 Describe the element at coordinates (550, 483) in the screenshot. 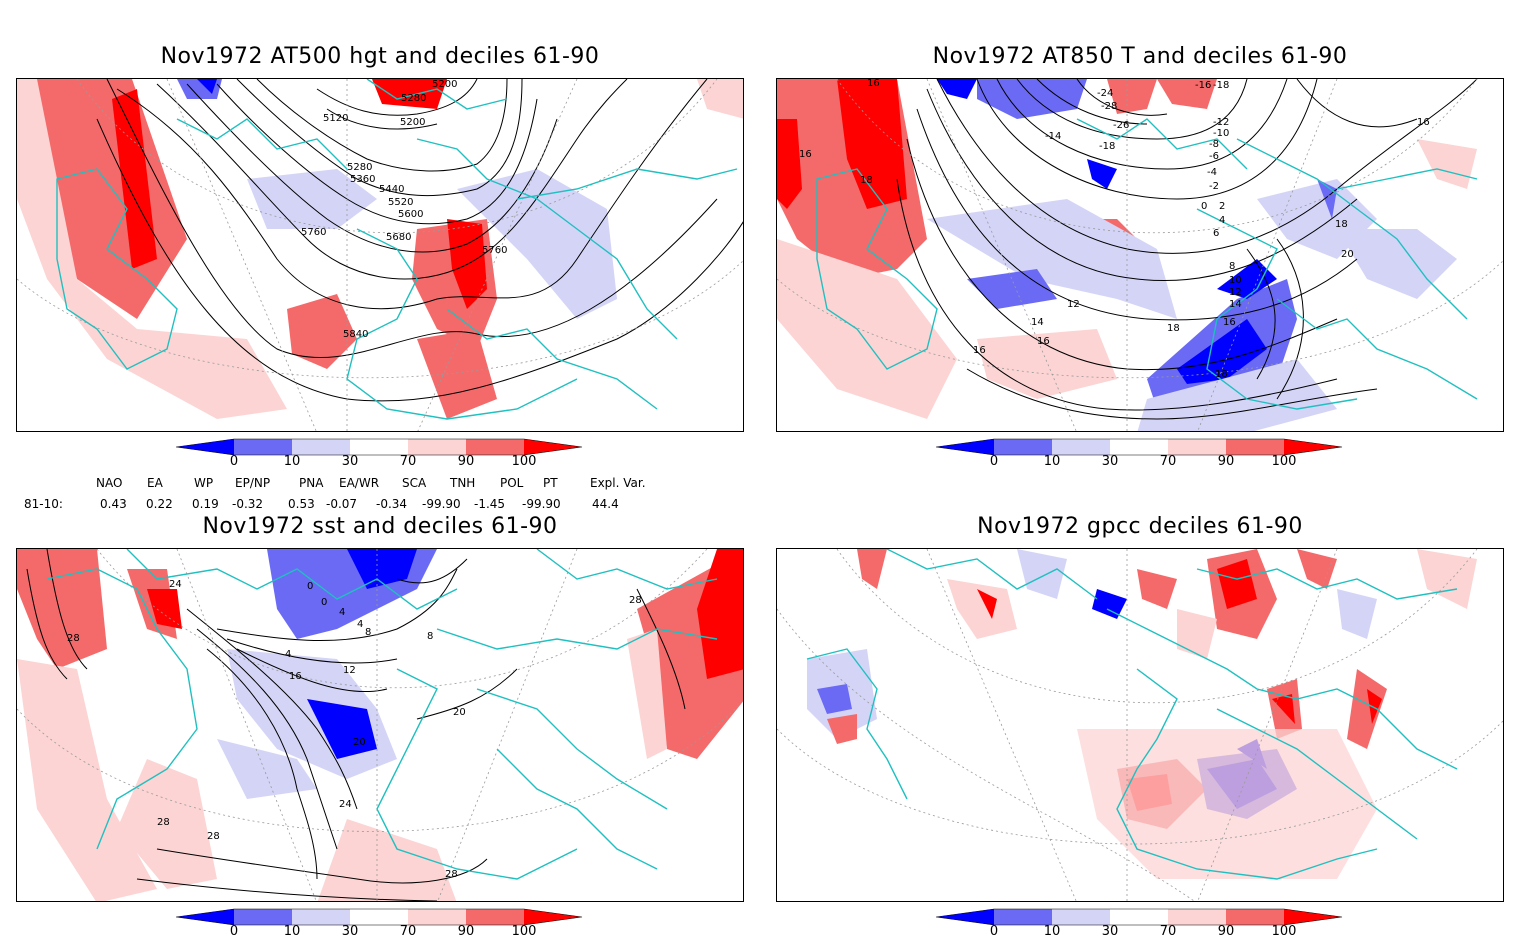

I see `index-header: PT` at that location.